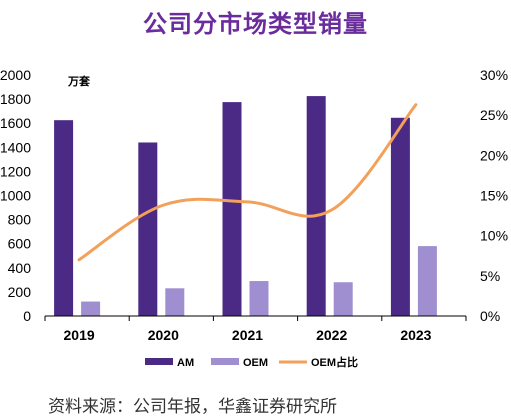 The width and height of the screenshot is (511, 418). I want to click on source-note: 资料来源：公司年报，华鑫证券研究所, so click(192, 407).